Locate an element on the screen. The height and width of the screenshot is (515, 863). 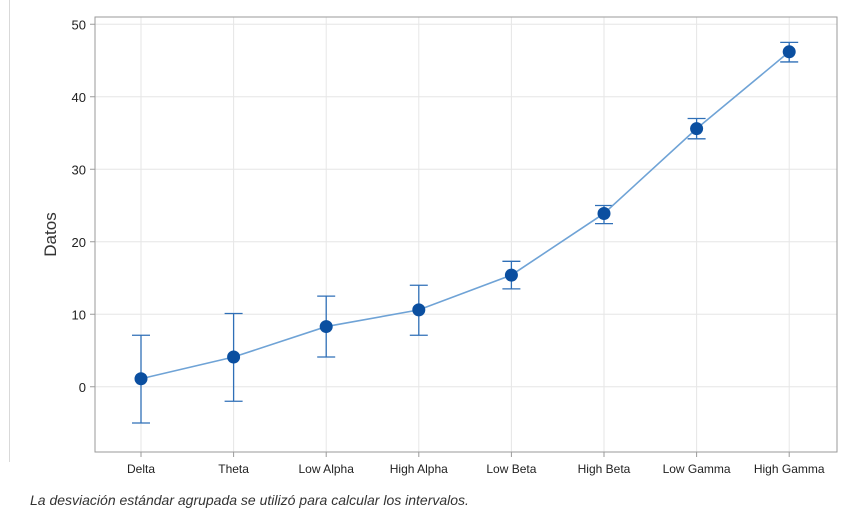
y-axis-title: Datos is located at coordinates (50, 234).